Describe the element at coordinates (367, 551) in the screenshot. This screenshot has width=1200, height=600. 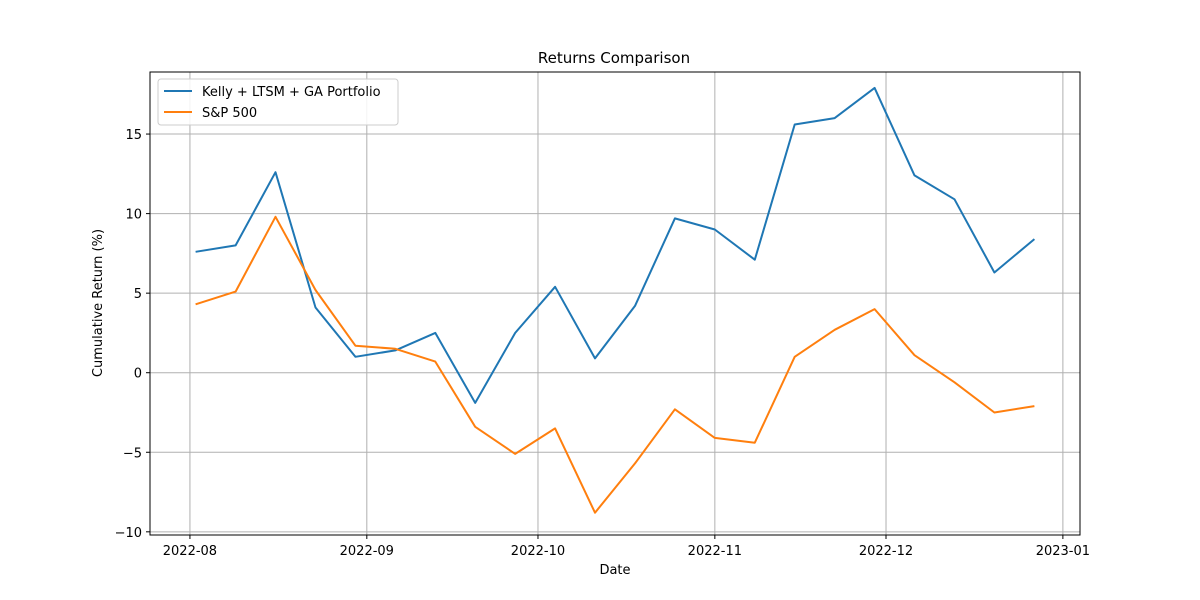
I see `x-tick-label-1: 2022-09` at that location.